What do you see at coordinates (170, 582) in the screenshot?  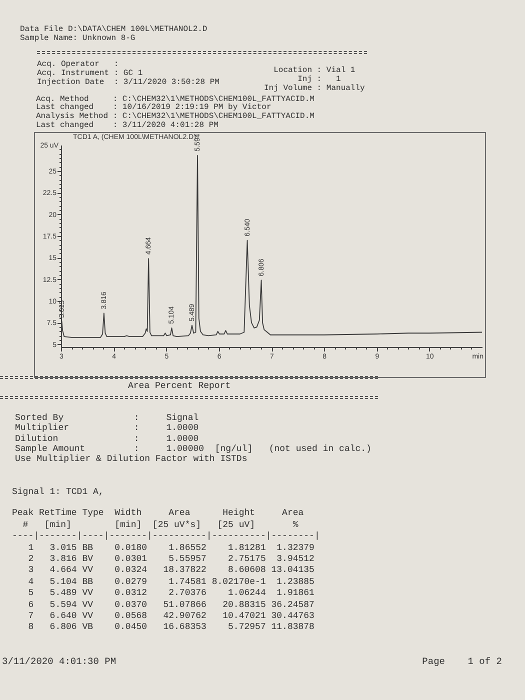 I see `text: 4 5.104 BB 0.0279 1.74581 8.02170e-1 1.23885` at bounding box center [170, 582].